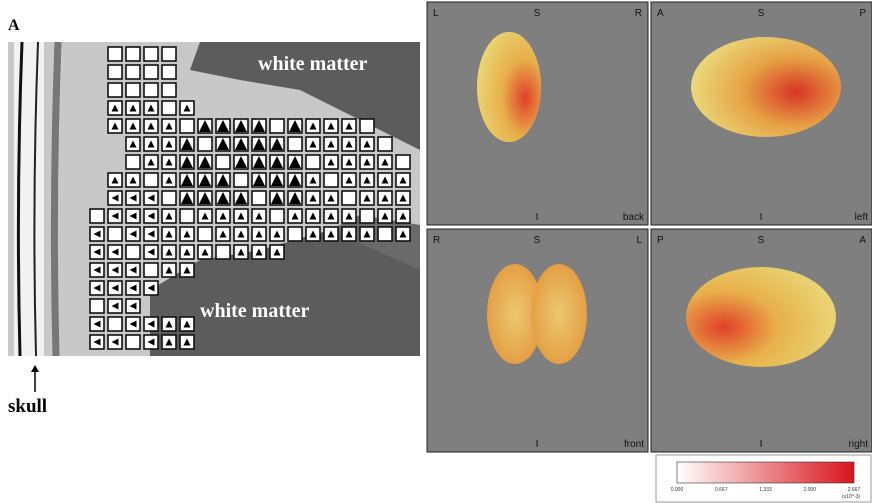  I want to click on skull-label: skull, so click(27, 406).